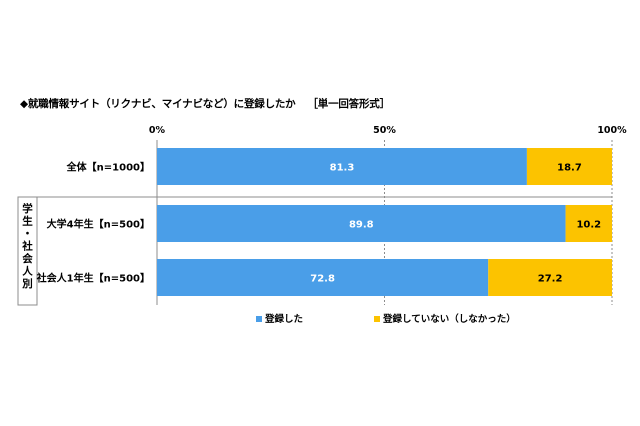 The width and height of the screenshot is (640, 426). I want to click on chart-subtitle: ［単一回答形式］, so click(348, 104).